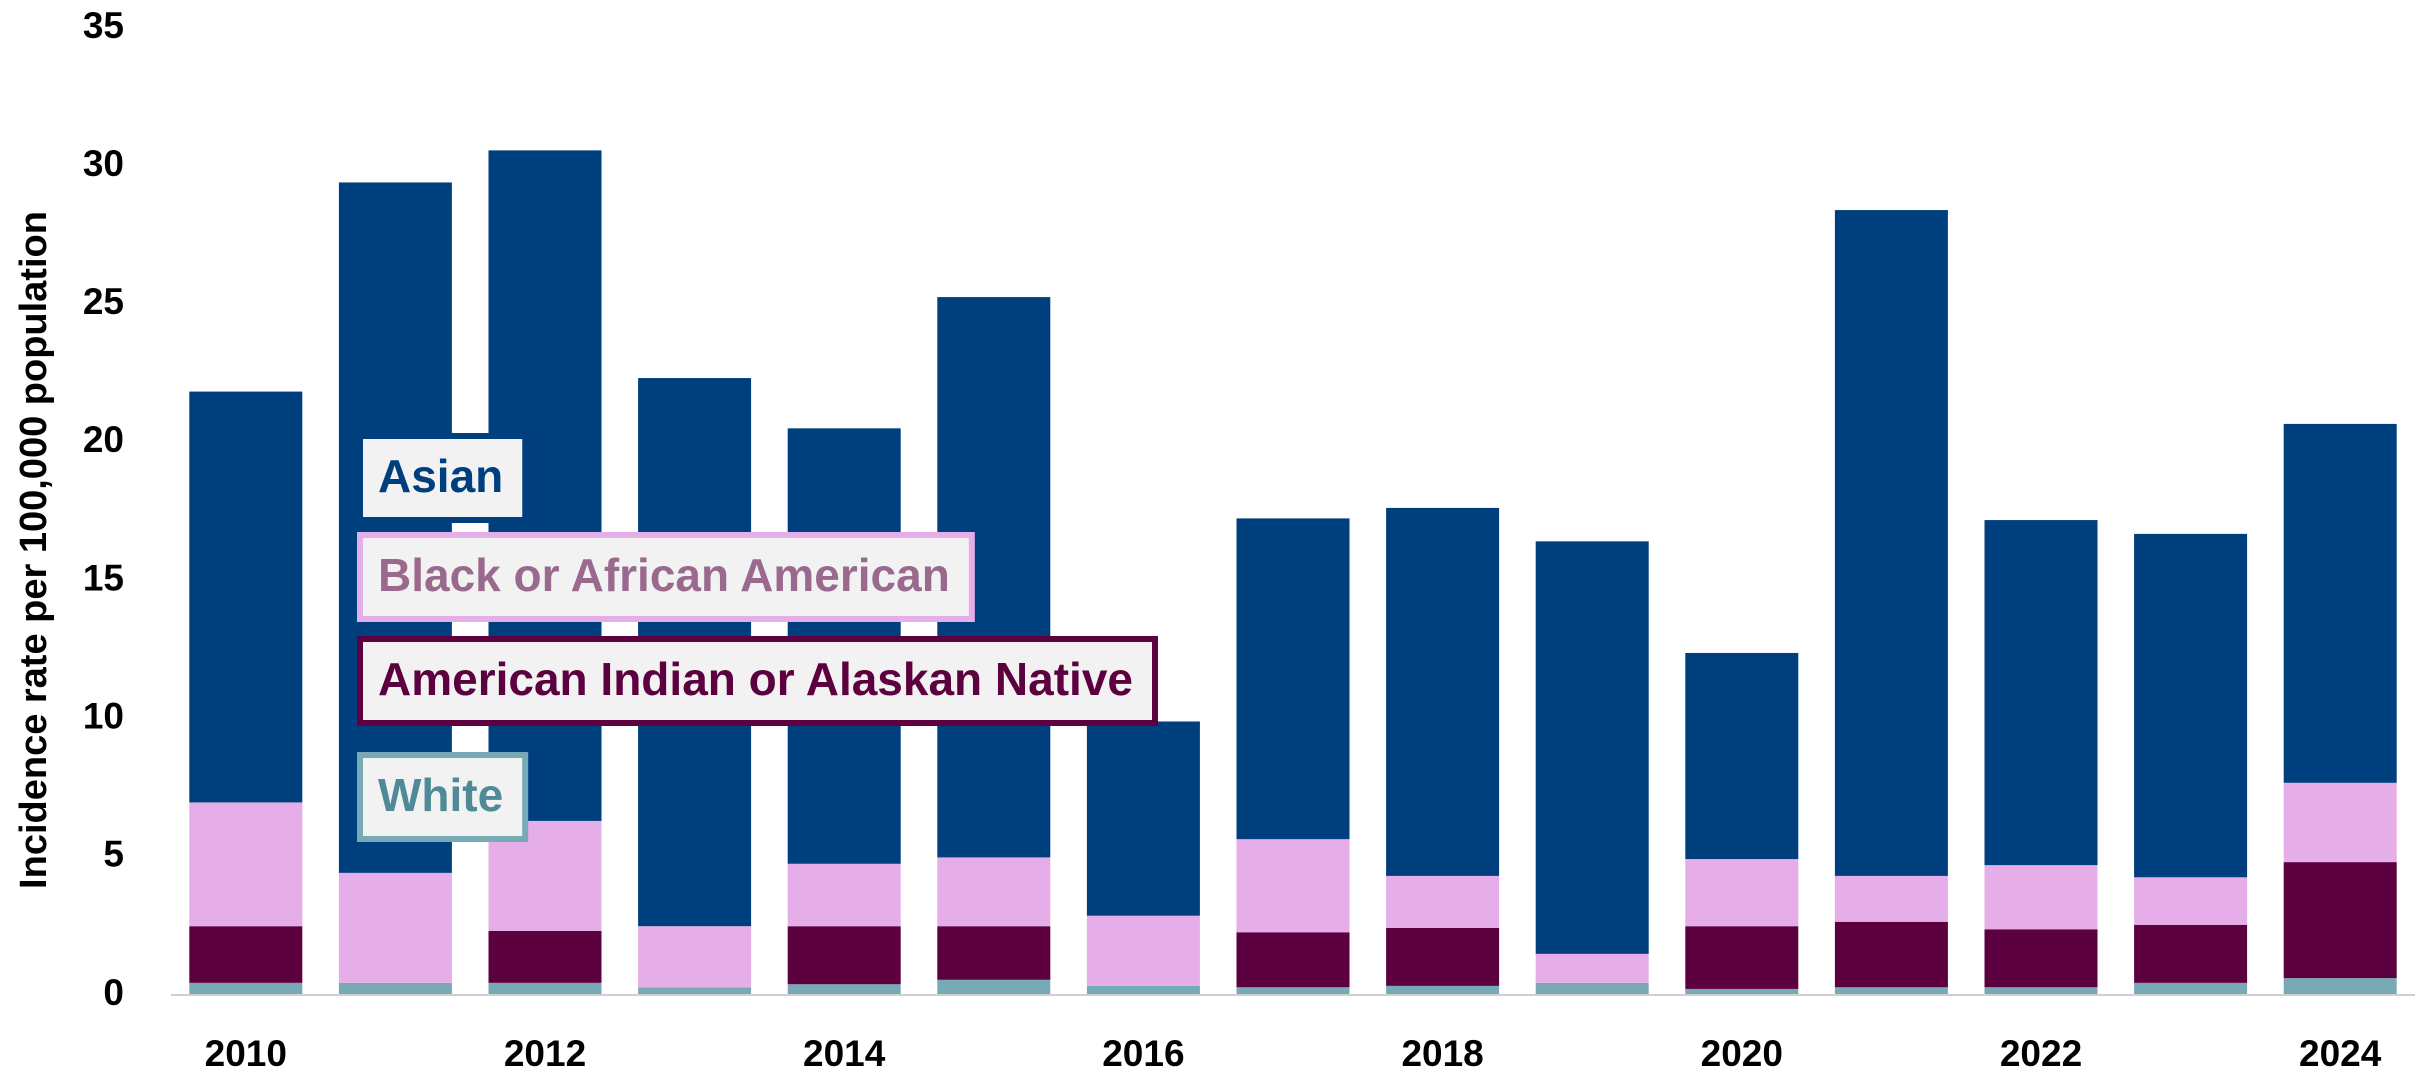 This screenshot has height=1090, width=2427. I want to click on legend-label: Asian, so click(440, 476).